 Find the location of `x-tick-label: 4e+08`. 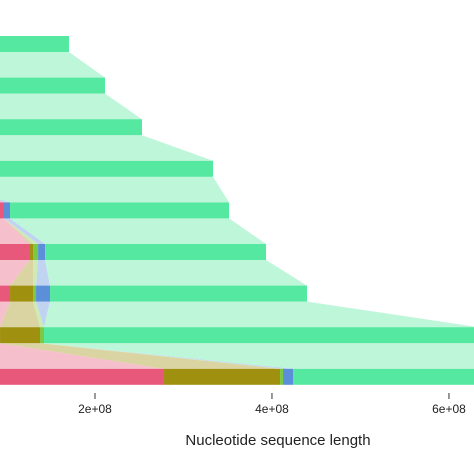

x-tick-label: 4e+08 is located at coordinates (272, 409).